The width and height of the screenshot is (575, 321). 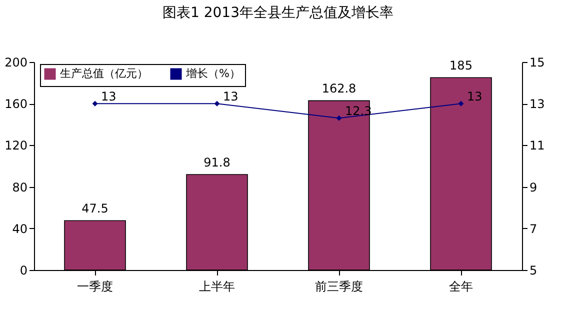 What do you see at coordinates (537, 145) in the screenshot?
I see `y2-tick-label: 11` at bounding box center [537, 145].